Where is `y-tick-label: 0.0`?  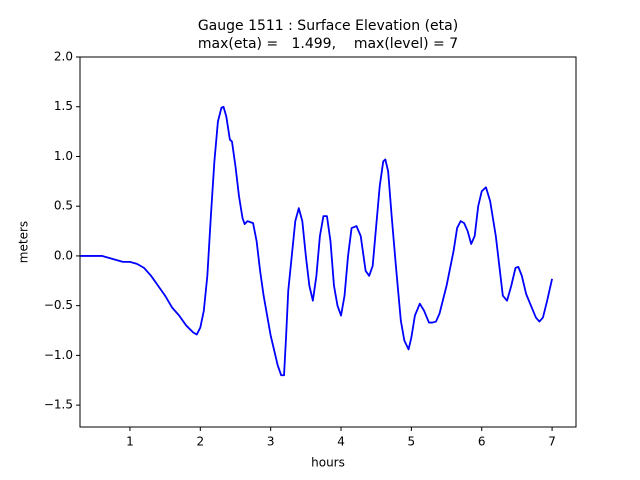 y-tick-label: 0.0 is located at coordinates (63, 255).